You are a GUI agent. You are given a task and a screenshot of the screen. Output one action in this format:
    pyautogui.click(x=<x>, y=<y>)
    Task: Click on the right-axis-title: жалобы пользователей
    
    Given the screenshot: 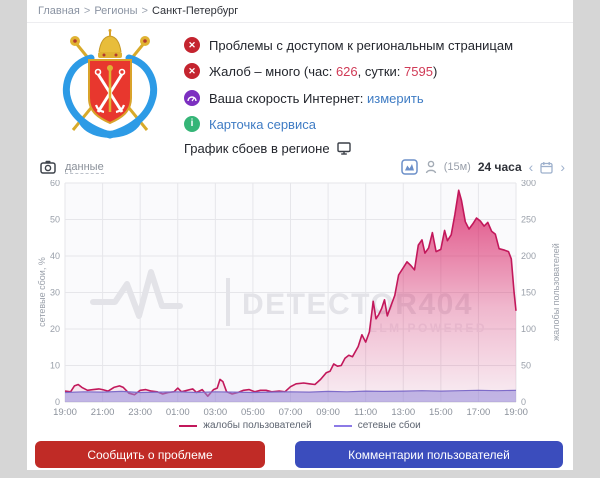 What is the action you would take?
    pyautogui.click(x=556, y=292)
    